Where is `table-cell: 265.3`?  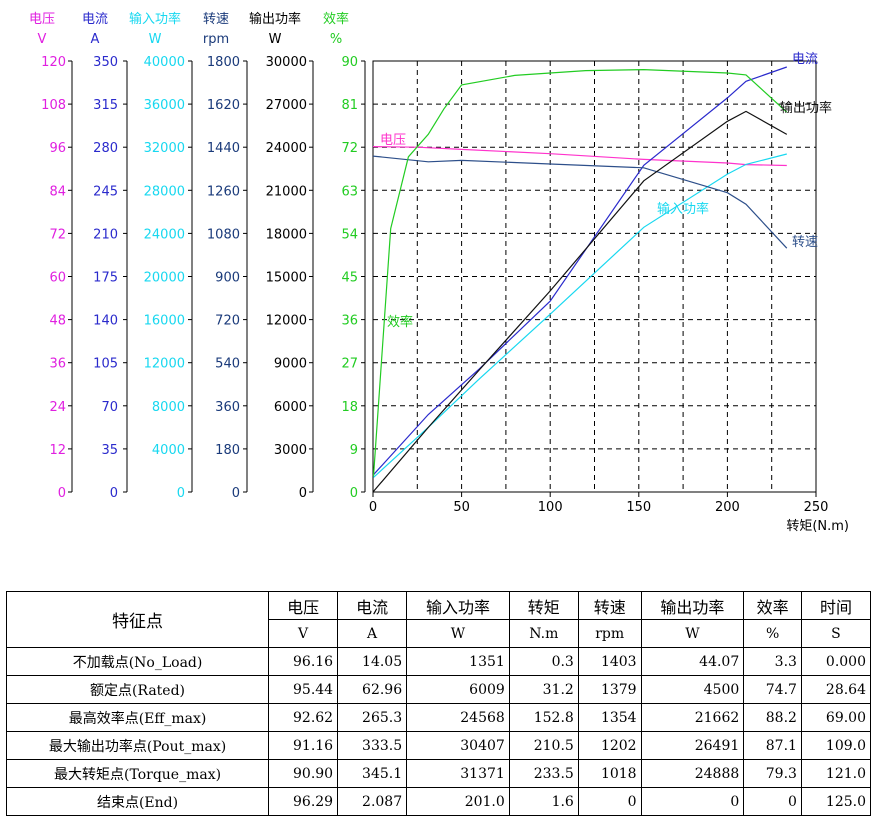 table-cell: 265.3 is located at coordinates (372, 717).